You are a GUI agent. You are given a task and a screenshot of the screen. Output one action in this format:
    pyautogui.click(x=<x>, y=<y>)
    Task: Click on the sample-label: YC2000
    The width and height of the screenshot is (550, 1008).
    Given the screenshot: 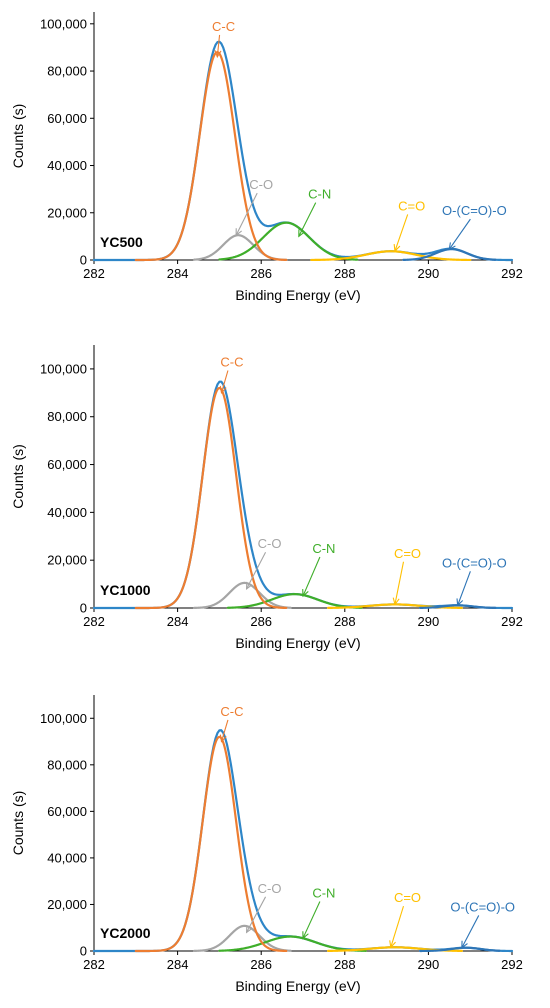 What is the action you would take?
    pyautogui.click(x=125, y=933)
    